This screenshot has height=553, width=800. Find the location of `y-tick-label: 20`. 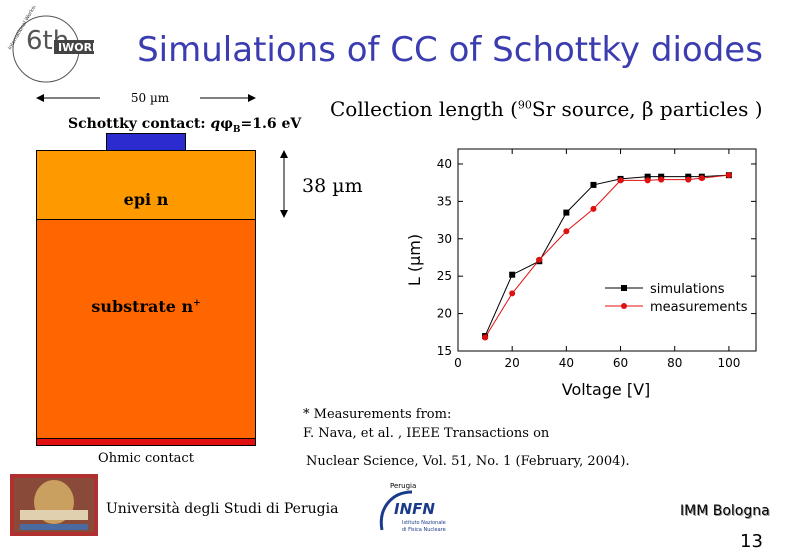

y-tick-label: 20 is located at coordinates (444, 314).